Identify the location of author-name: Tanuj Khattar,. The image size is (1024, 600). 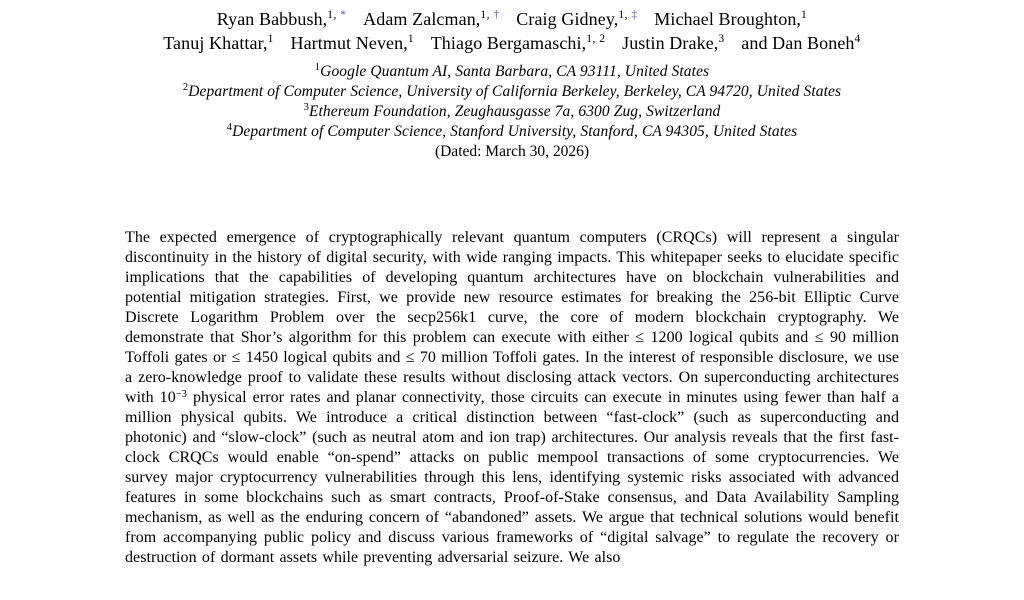
(215, 43).